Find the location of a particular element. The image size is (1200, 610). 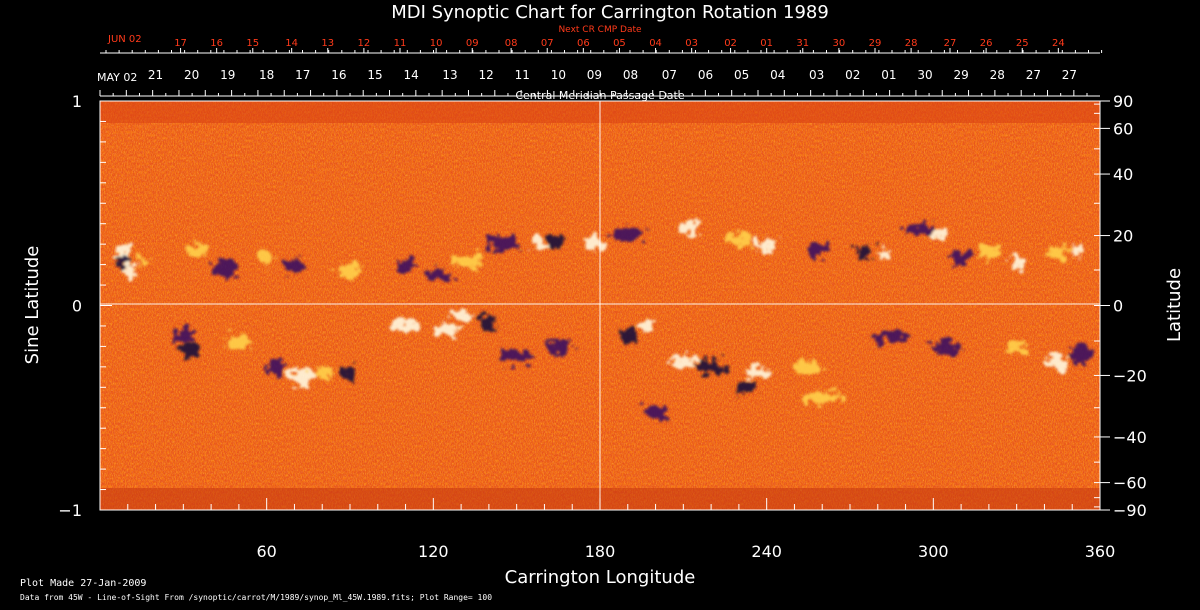

x-axis-label: Carrington Longitude is located at coordinates (600, 577).